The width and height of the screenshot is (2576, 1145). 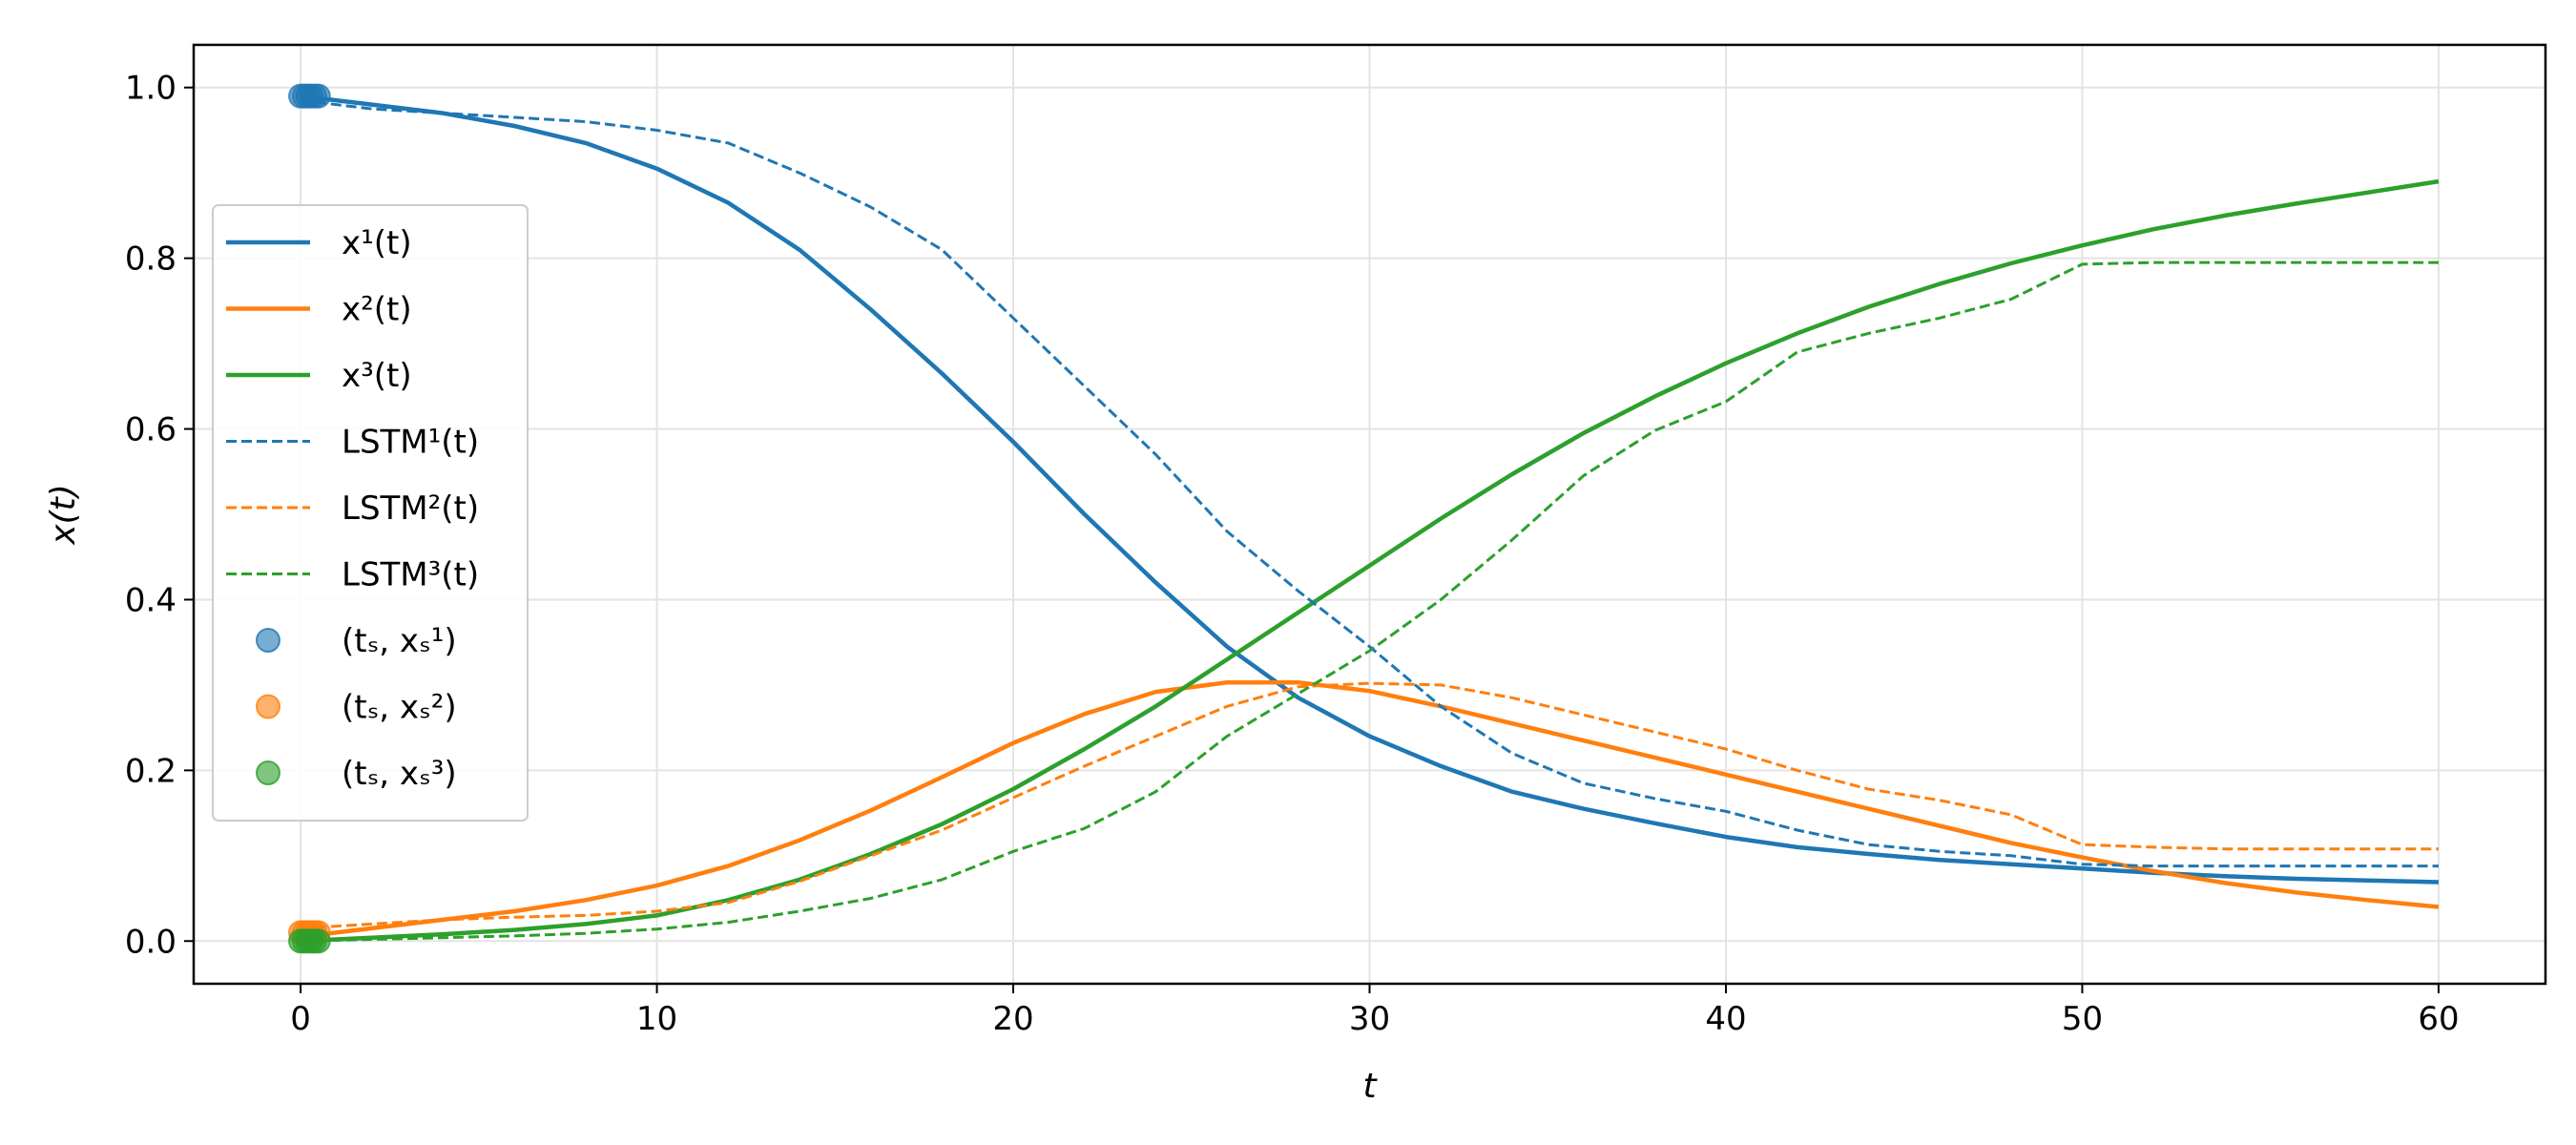 What do you see at coordinates (410, 443) in the screenshot?
I see `legend-entry-label: LSTM¹(t)` at bounding box center [410, 443].